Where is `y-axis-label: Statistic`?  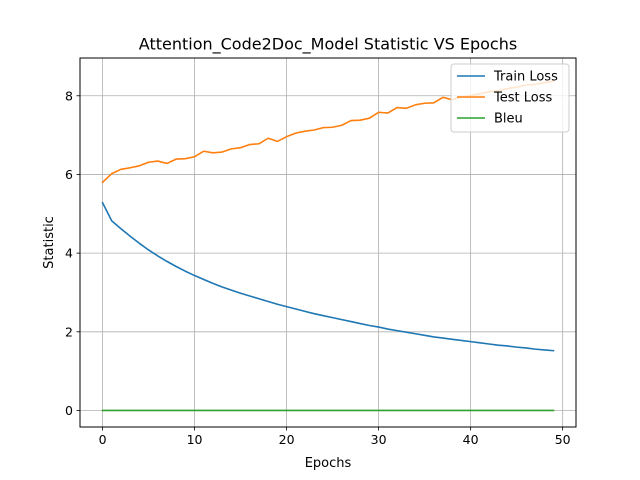
y-axis-label: Statistic is located at coordinates (49, 242).